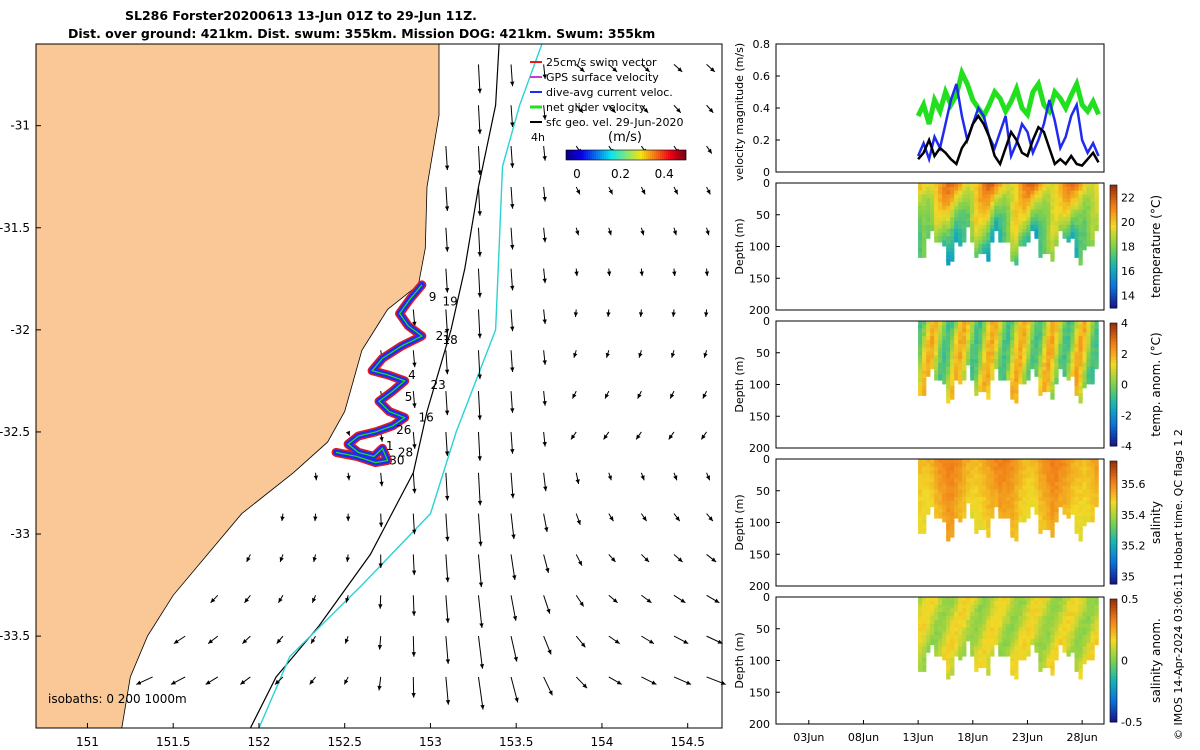 Image resolution: width=1200 pixels, height=750 pixels. I want to click on geo-velocity-arrow, so click(479, 324).